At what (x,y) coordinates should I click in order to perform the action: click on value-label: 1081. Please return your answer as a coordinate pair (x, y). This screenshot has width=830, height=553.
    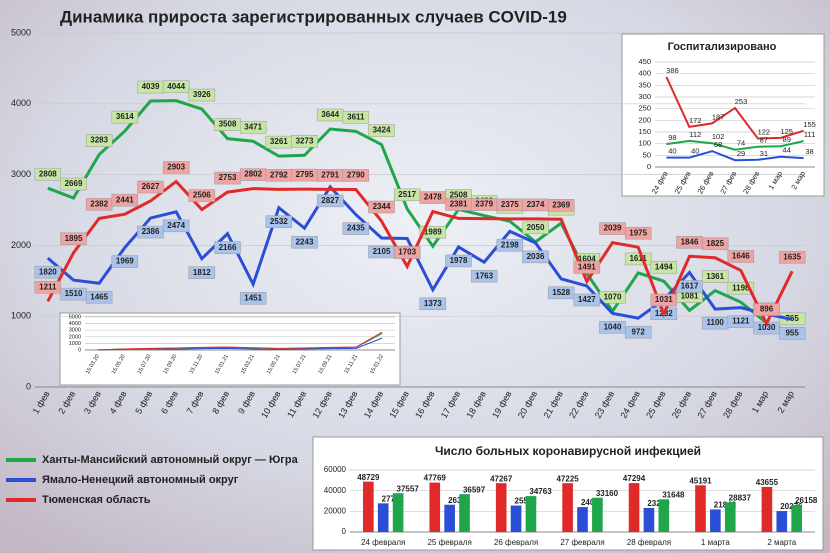
    Looking at the image, I should click on (690, 296).